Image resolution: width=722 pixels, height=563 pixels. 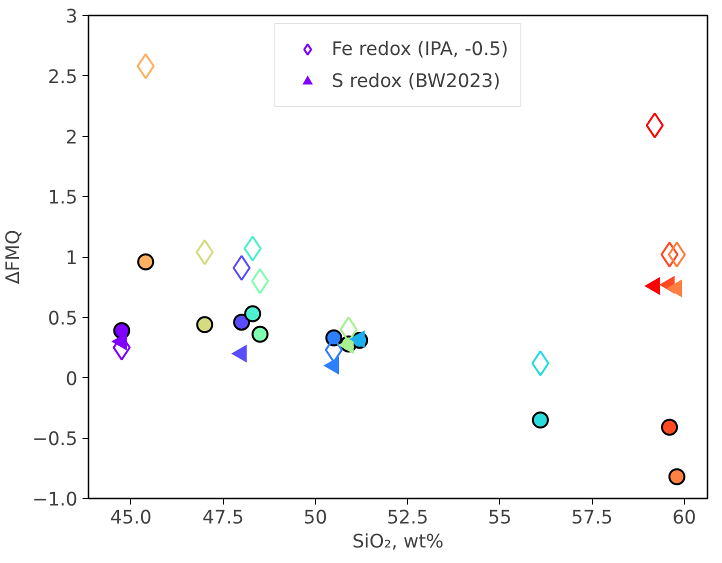 What do you see at coordinates (72, 379) in the screenshot?
I see `y-tick-label: 0` at bounding box center [72, 379].